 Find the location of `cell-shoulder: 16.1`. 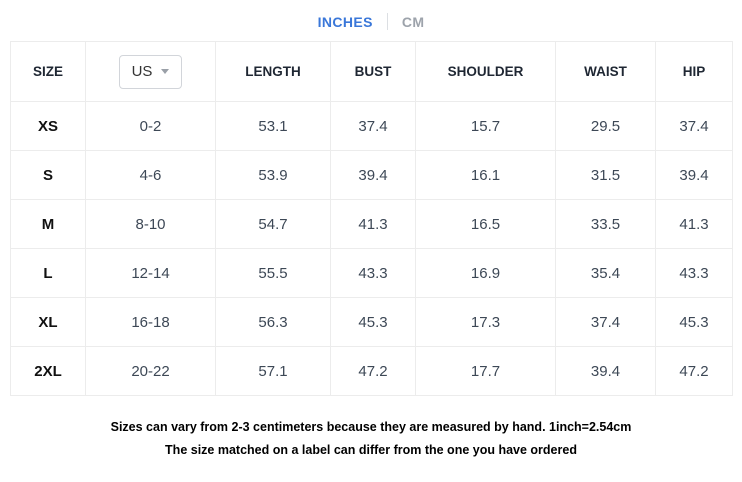

cell-shoulder: 16.1 is located at coordinates (485, 175).